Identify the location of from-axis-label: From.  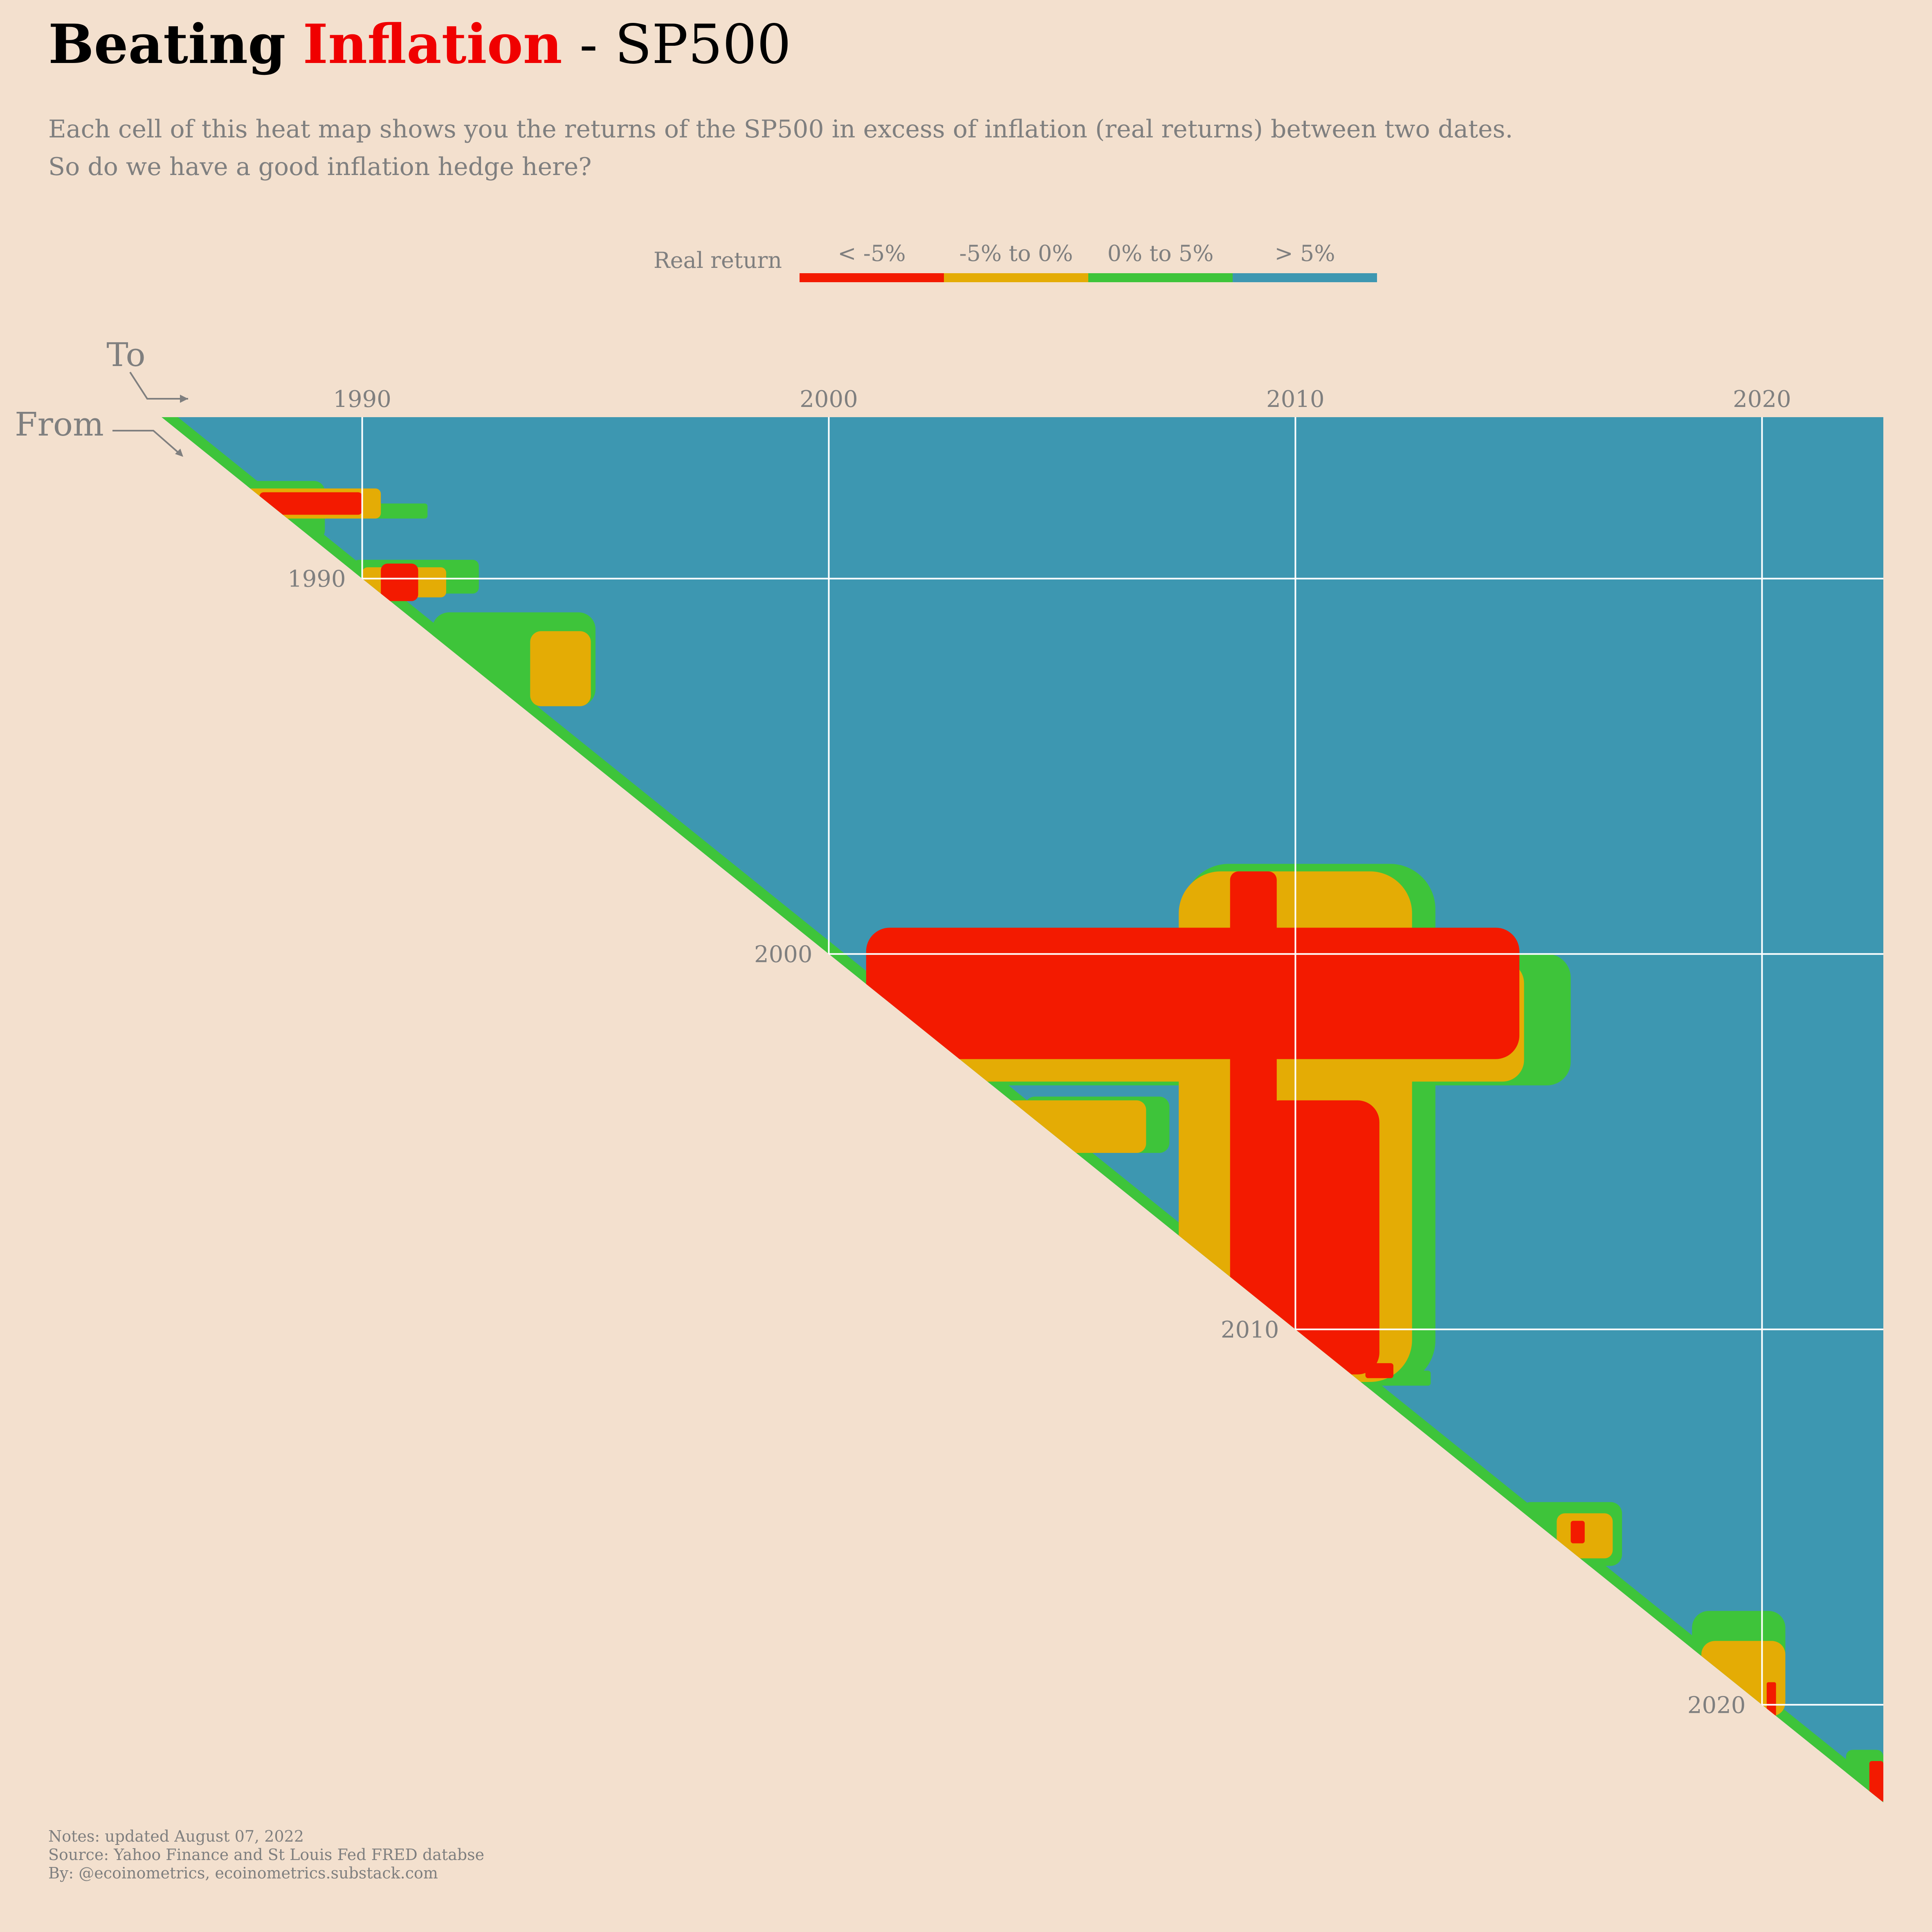
(59, 424).